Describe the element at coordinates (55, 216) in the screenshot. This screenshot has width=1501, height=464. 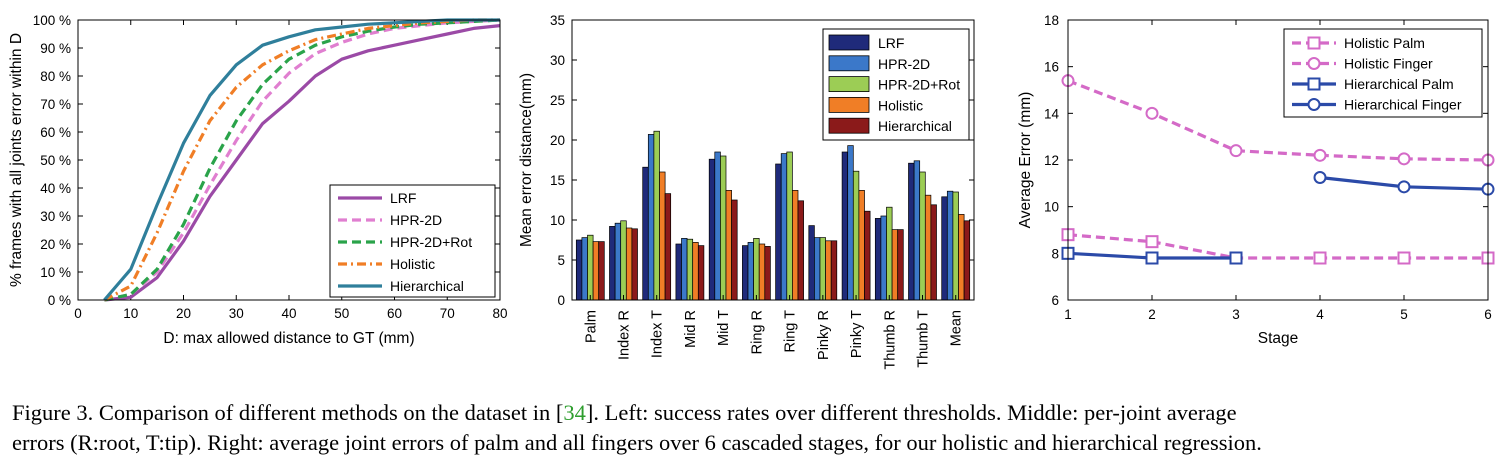
I see `y-tick-label: 30 %` at that location.